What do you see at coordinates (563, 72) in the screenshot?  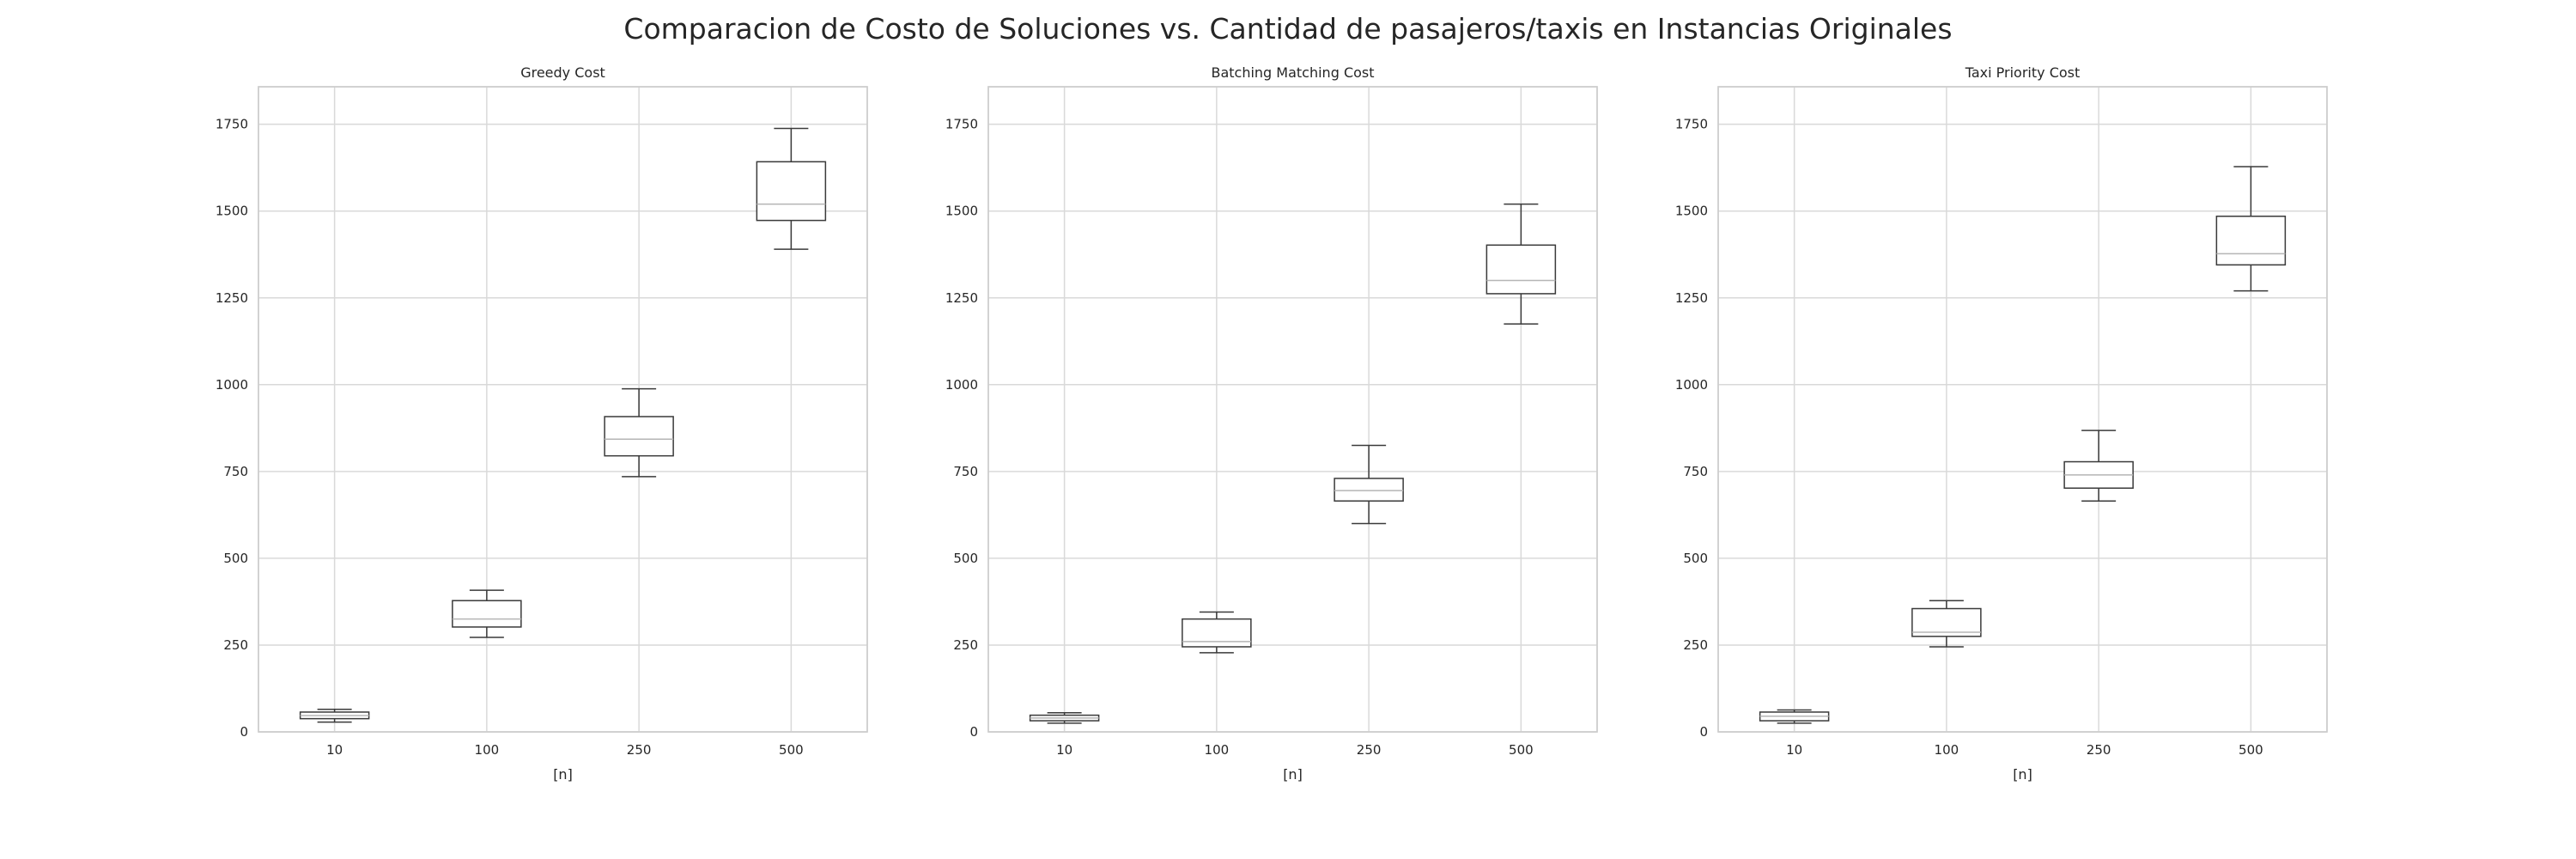 I see `panel-title: Greedy Cost` at bounding box center [563, 72].